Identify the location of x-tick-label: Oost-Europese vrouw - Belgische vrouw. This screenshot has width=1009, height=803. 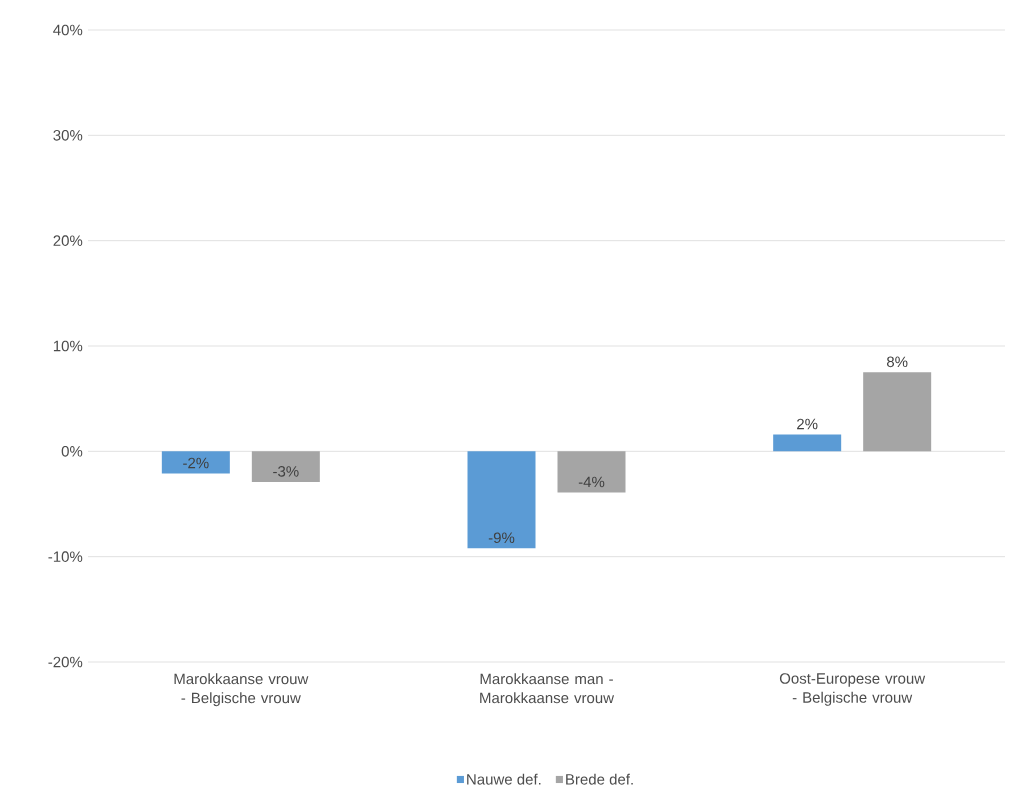
(852, 689).